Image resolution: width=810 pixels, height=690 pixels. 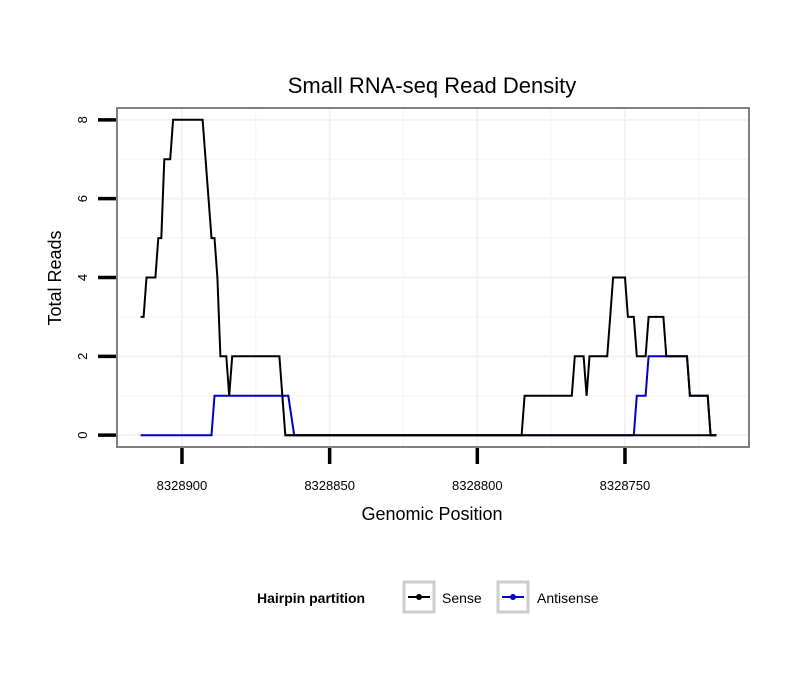 I want to click on legend: Hairpin partition Sense Antisense, so click(x=428, y=597).